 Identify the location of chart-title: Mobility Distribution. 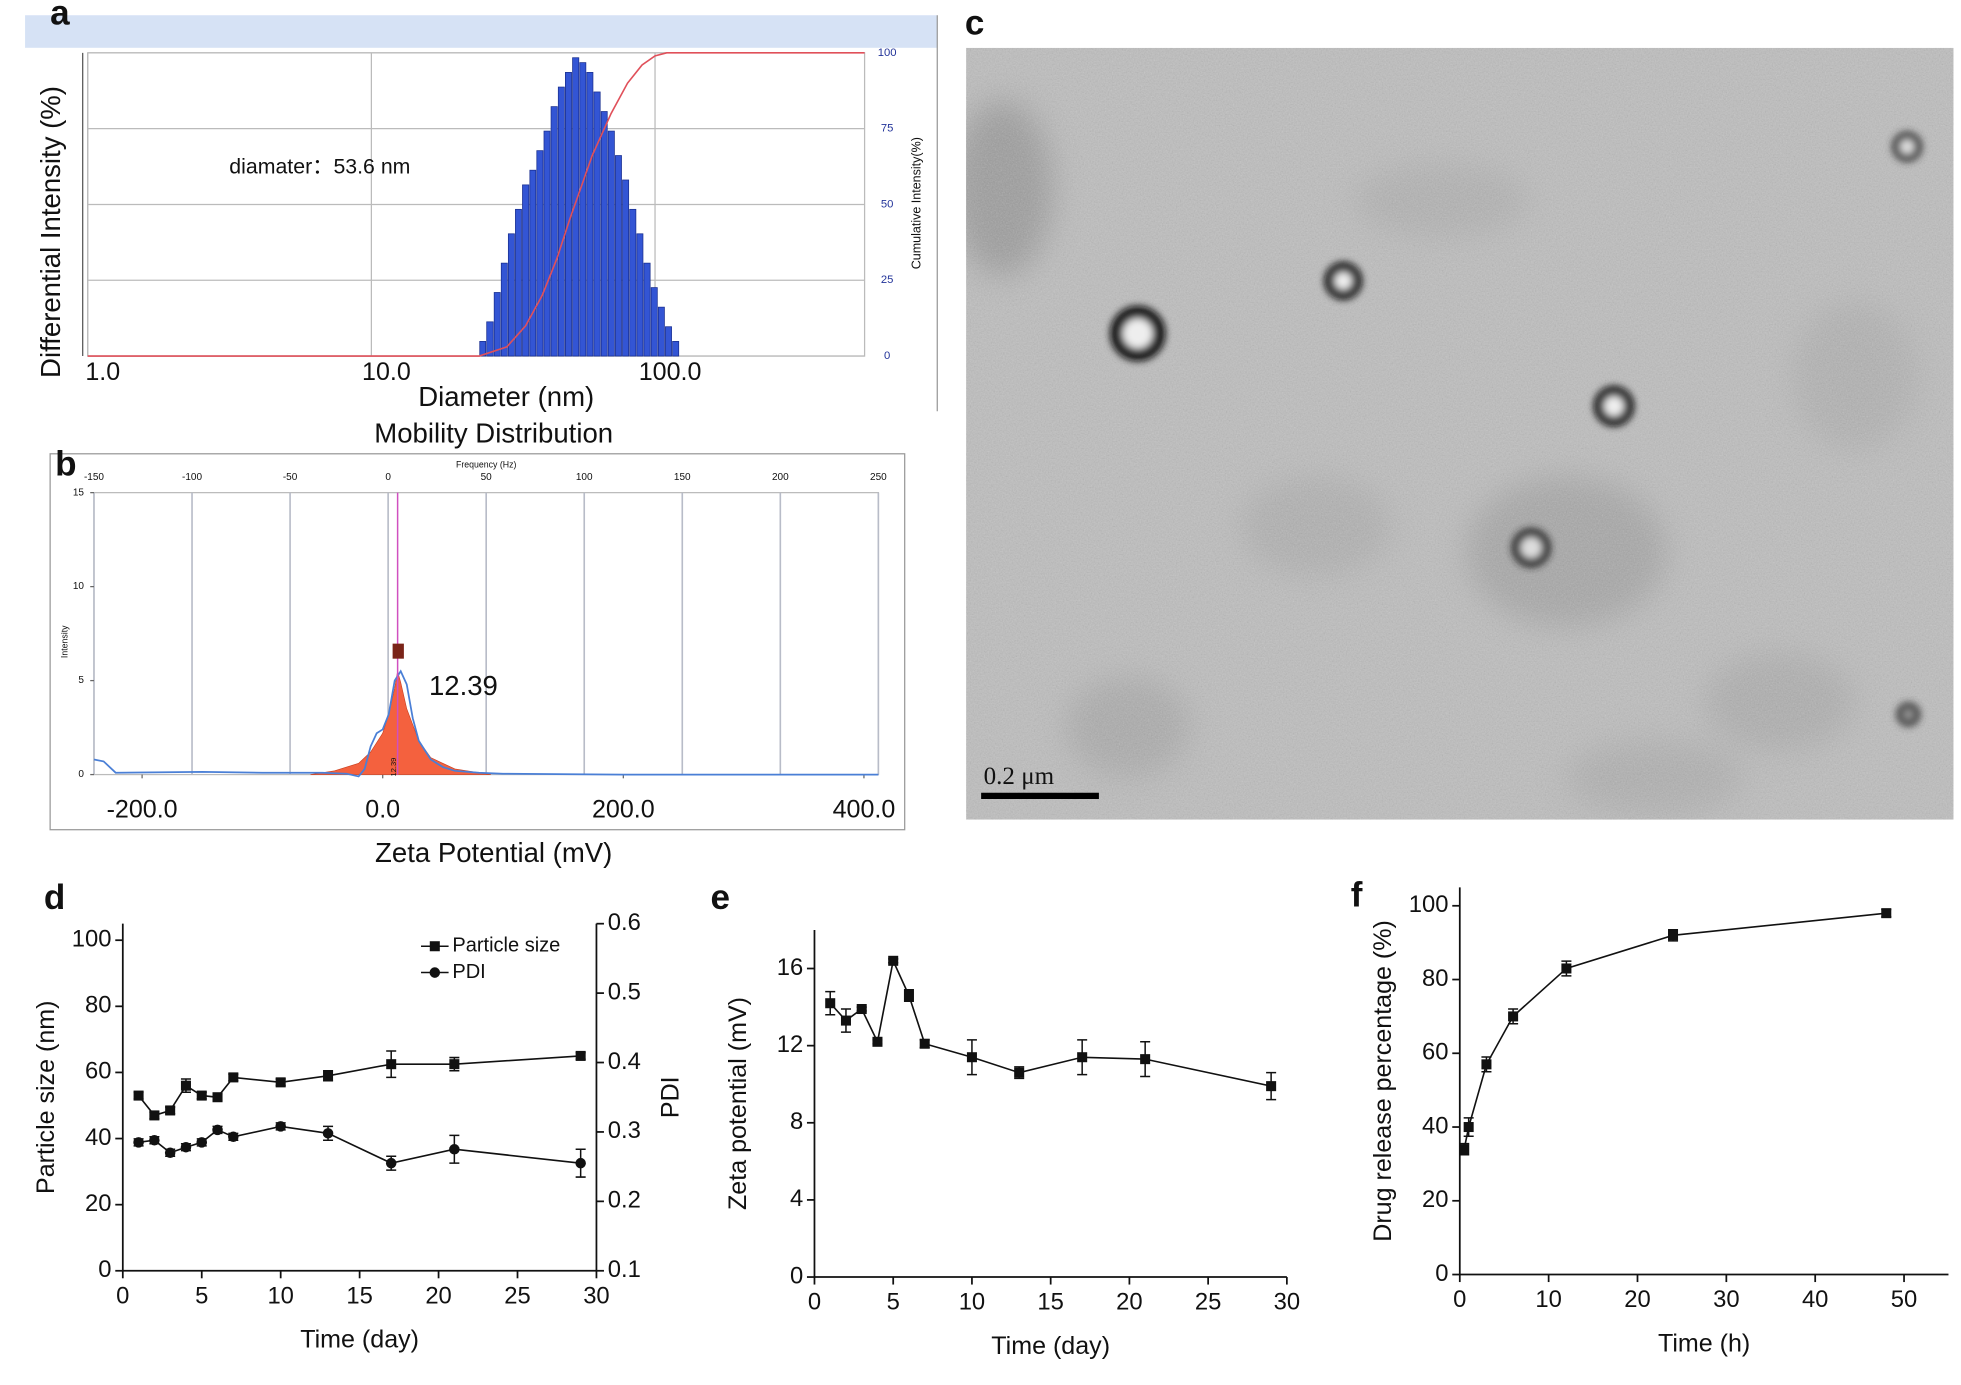
(493, 432).